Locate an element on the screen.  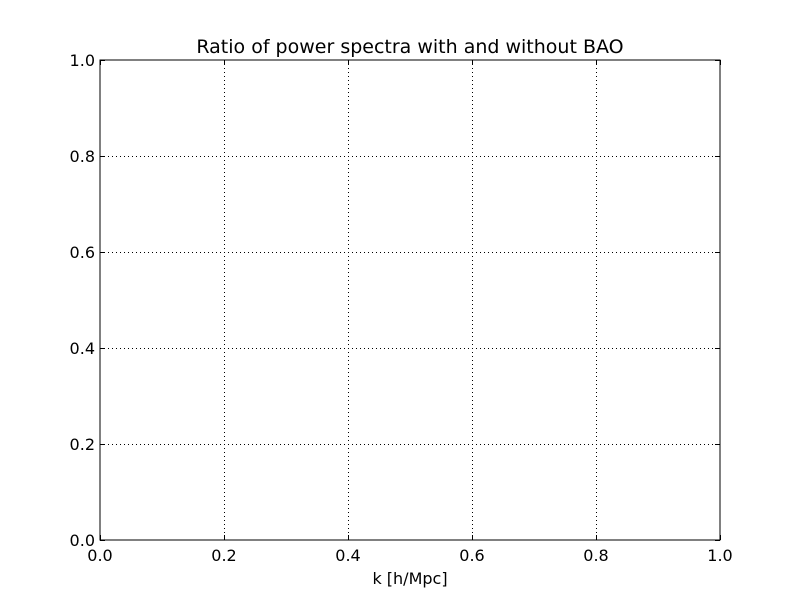
x-axis-tick-labels: 0.0 0.2 0.4 0.6 0.8 1.0 is located at coordinates (409, 555).